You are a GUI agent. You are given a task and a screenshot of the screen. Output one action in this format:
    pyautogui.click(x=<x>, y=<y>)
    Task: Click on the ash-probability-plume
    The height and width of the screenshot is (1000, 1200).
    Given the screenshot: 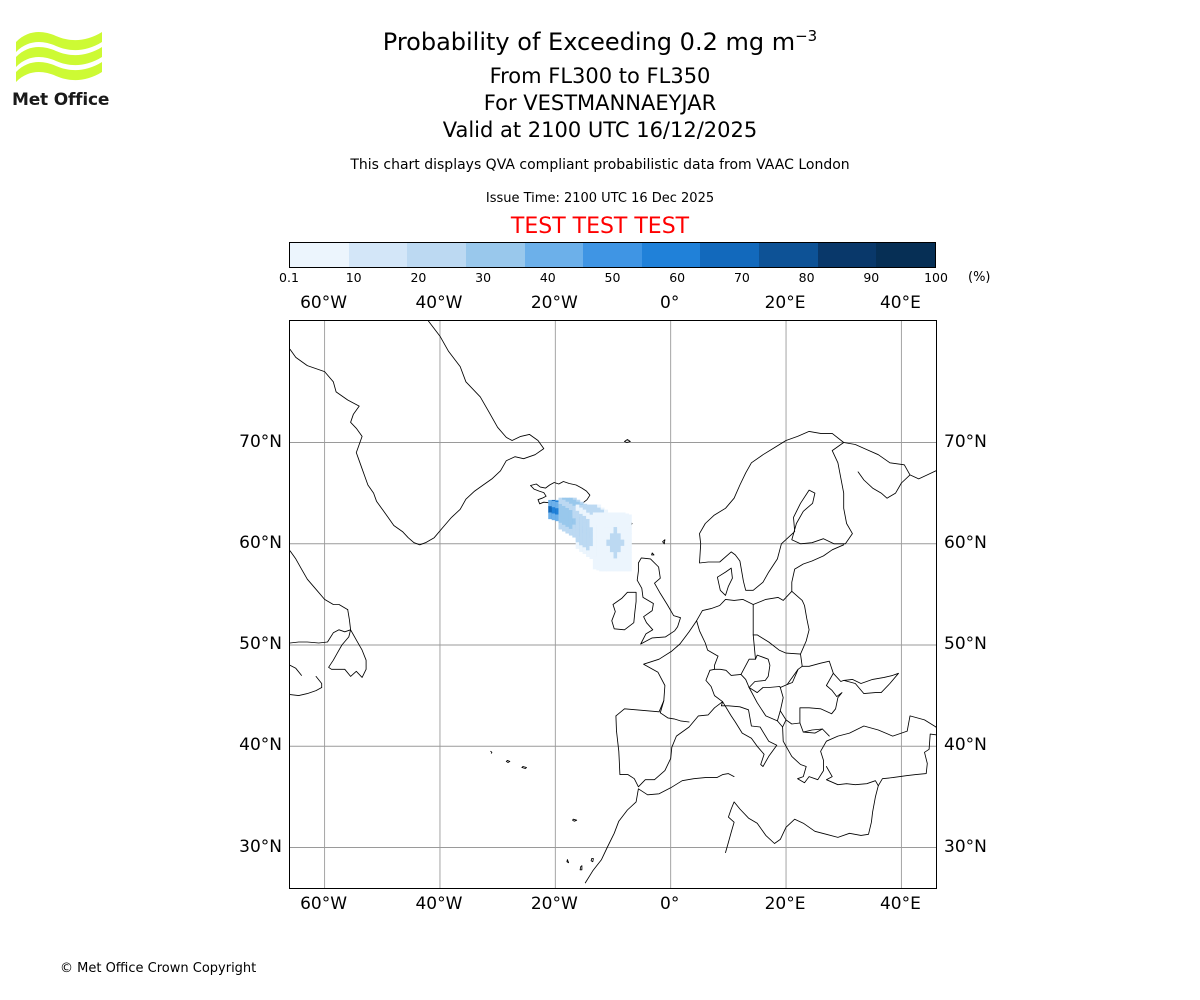 What is the action you would take?
    pyautogui.click(x=590, y=534)
    